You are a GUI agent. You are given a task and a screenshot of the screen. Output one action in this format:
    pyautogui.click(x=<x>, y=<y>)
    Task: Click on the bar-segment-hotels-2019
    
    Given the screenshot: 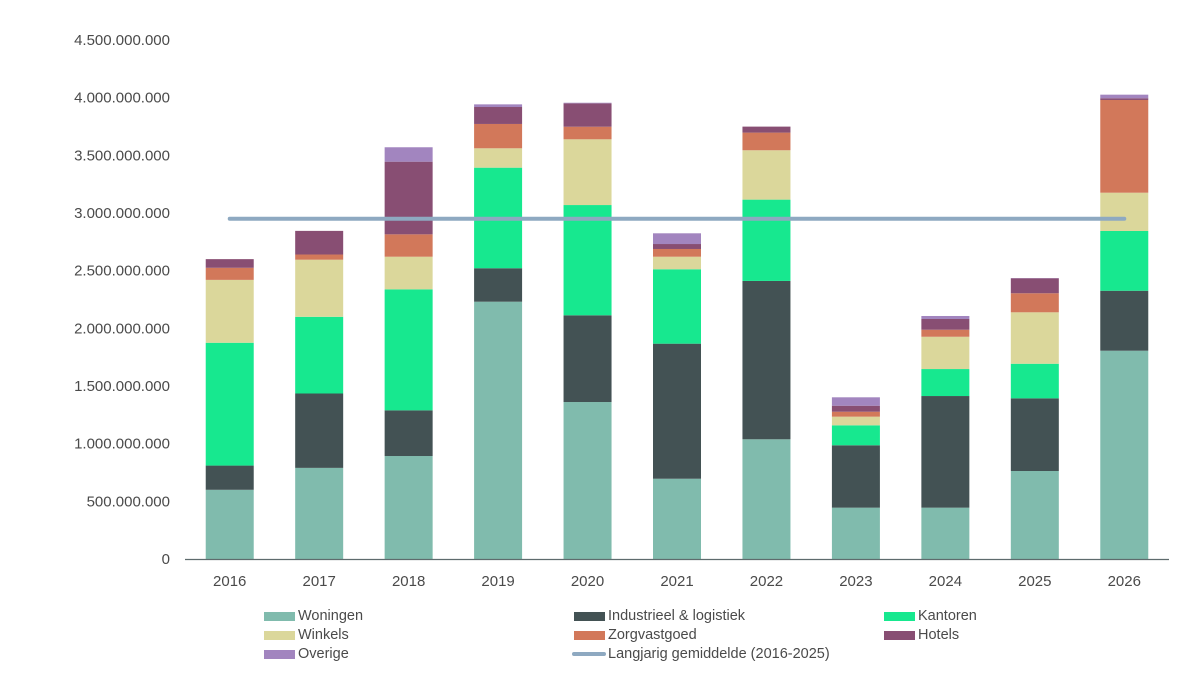 What is the action you would take?
    pyautogui.click(x=498, y=115)
    